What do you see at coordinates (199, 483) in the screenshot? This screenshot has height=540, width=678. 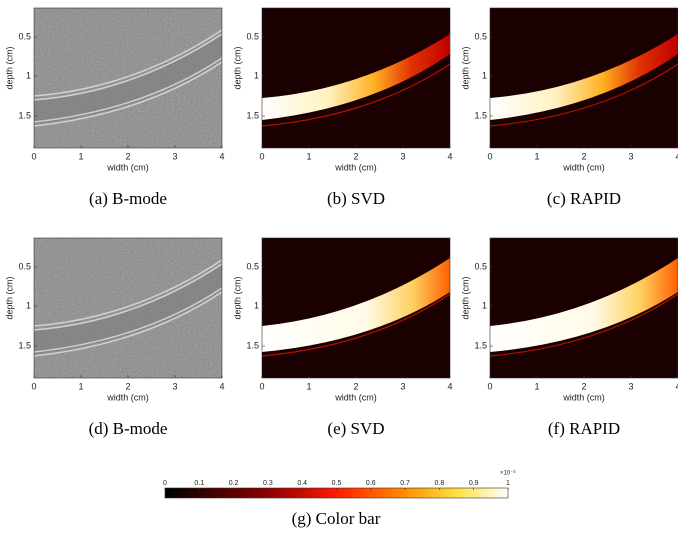 I see `colorbar-tick-label: 0.1` at bounding box center [199, 483].